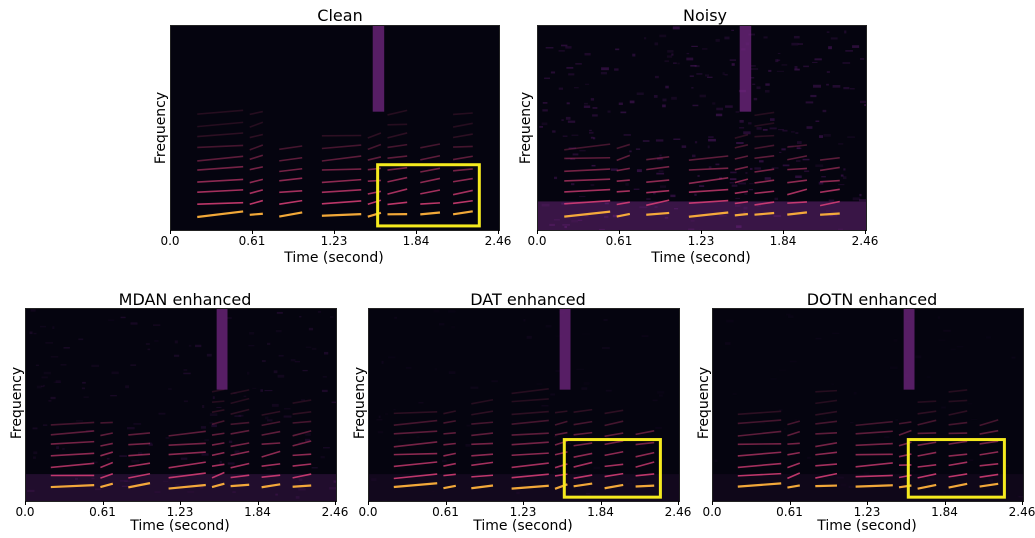  I want to click on spectrogram-mdan, so click(181, 405).